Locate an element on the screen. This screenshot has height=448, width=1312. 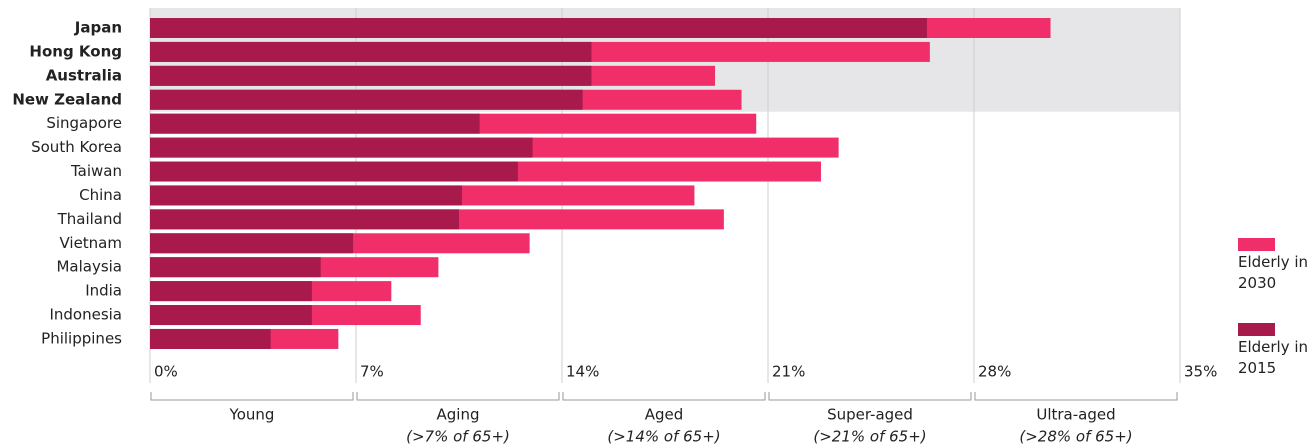
zone-label: Aging is located at coordinates (458, 415).